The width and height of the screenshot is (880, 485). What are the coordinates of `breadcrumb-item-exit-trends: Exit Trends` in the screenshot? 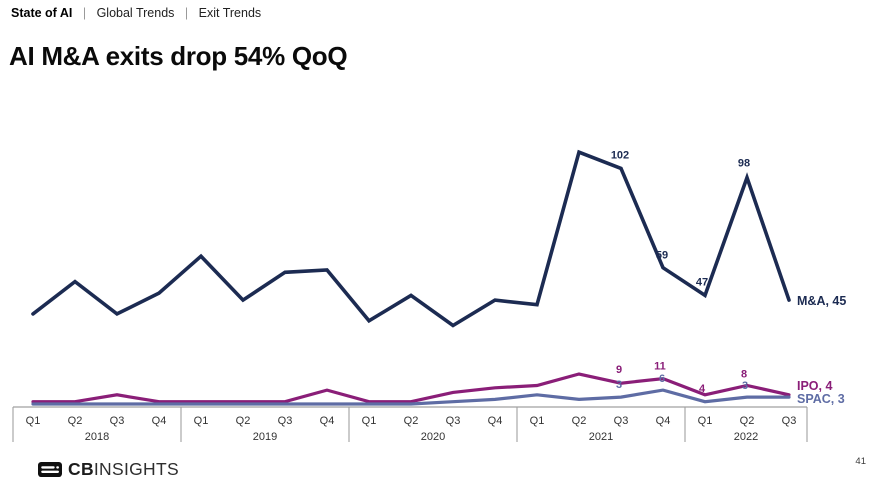 It's located at (230, 13).